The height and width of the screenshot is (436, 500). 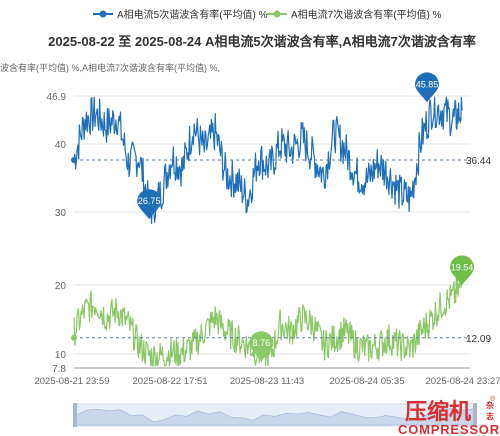 What do you see at coordinates (493, 399) in the screenshot?
I see `watermark-registered: ®` at bounding box center [493, 399].